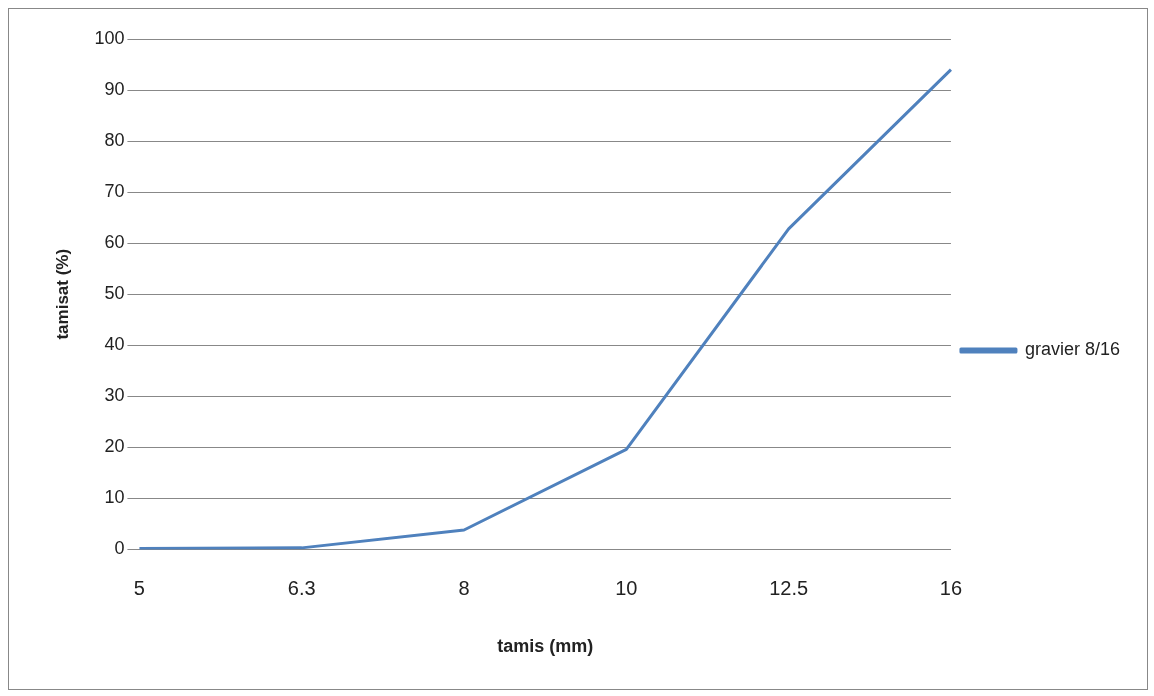 This screenshot has height=696, width=1154. What do you see at coordinates (464, 587) in the screenshot?
I see `x-tick-label: 8` at bounding box center [464, 587].